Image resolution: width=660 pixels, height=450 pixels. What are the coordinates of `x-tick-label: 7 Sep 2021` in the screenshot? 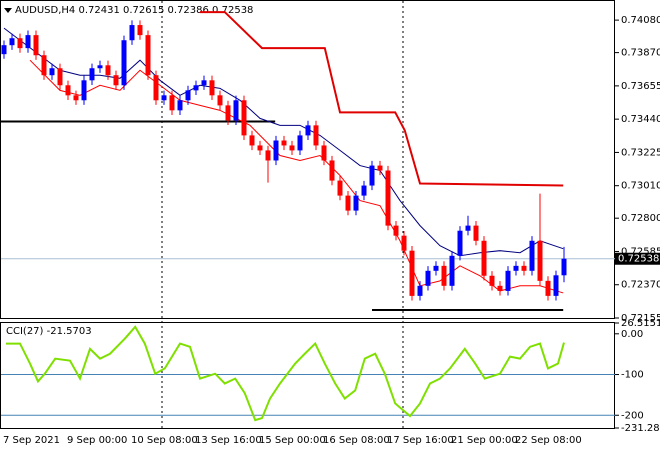 It's located at (31, 440).